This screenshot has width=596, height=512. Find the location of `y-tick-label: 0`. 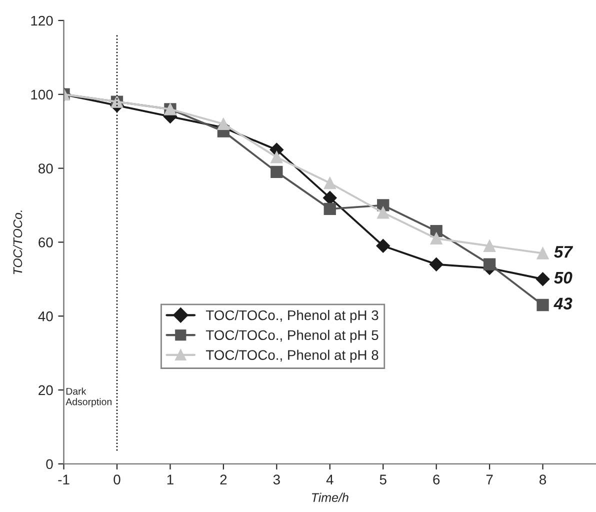

y-tick-label: 0 is located at coordinates (49, 464).